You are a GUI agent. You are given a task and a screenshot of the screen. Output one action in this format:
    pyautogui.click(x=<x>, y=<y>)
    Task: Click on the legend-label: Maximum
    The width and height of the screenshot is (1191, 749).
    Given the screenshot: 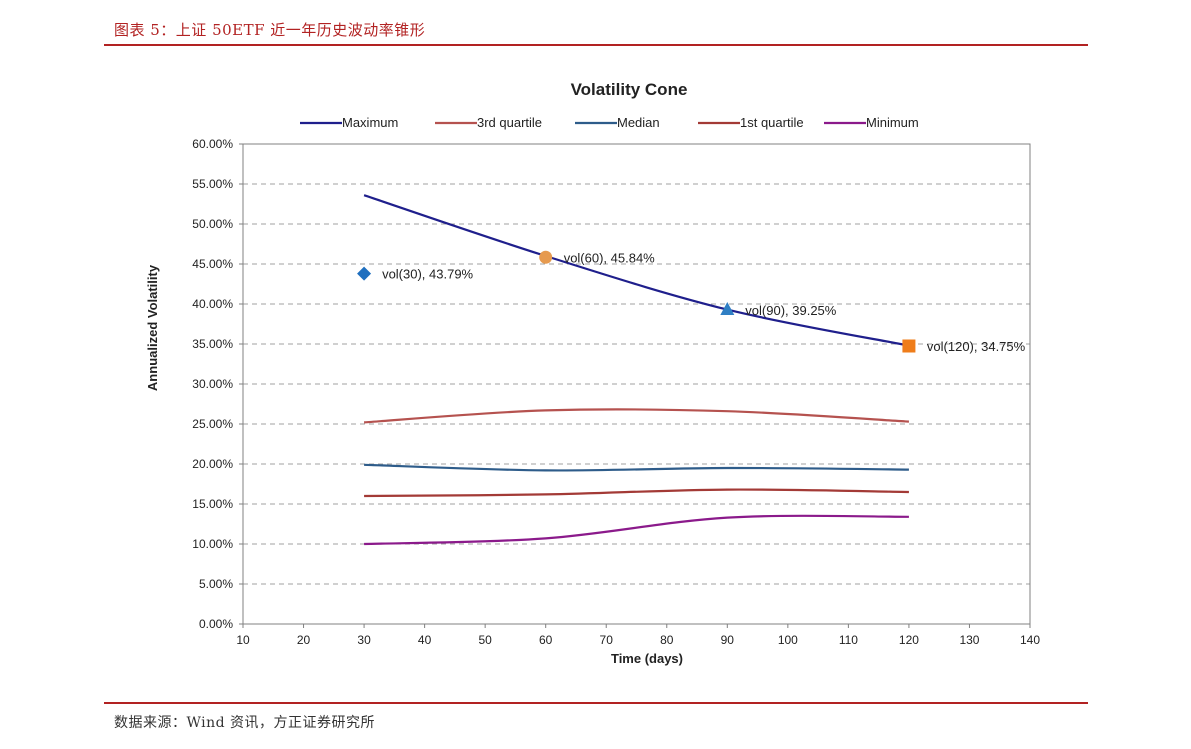 What is the action you would take?
    pyautogui.click(x=370, y=122)
    